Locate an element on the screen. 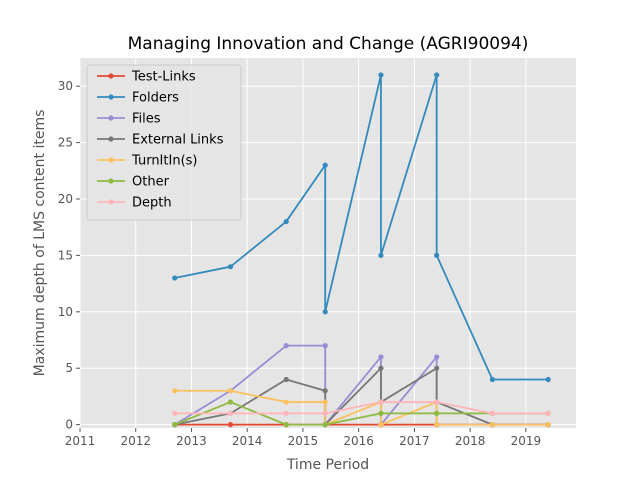  x-tick-label: 2019 is located at coordinates (526, 441).